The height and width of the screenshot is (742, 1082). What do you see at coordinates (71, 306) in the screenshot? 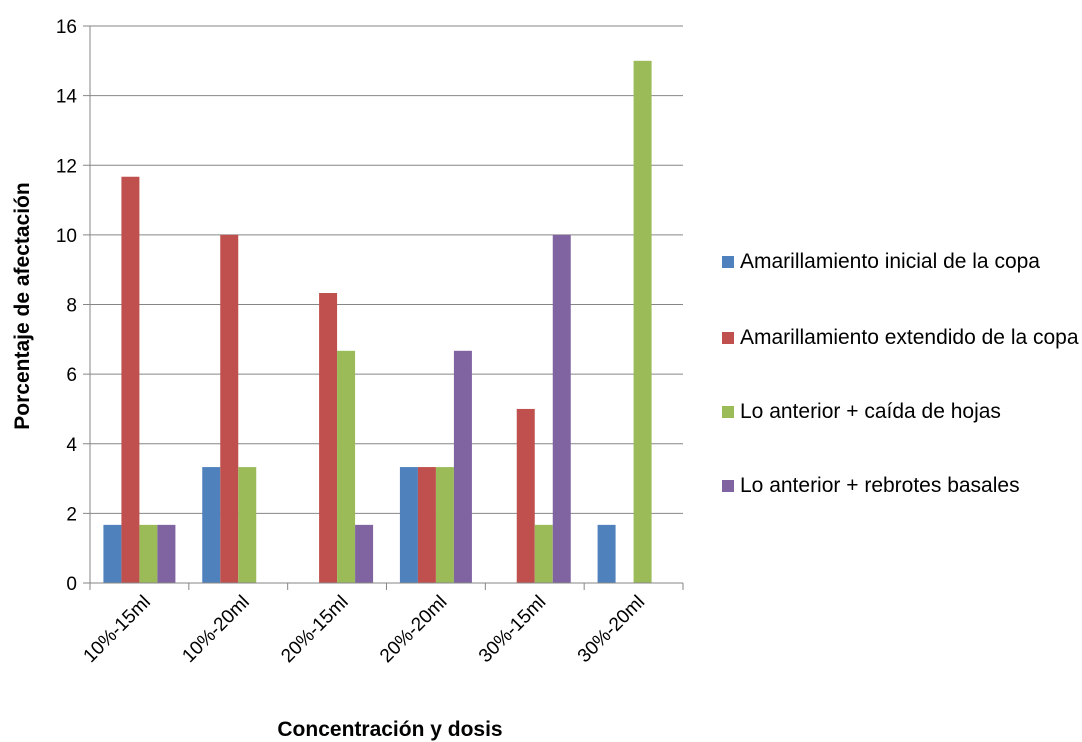
I see `y-tick-label-8: 8` at bounding box center [71, 306].